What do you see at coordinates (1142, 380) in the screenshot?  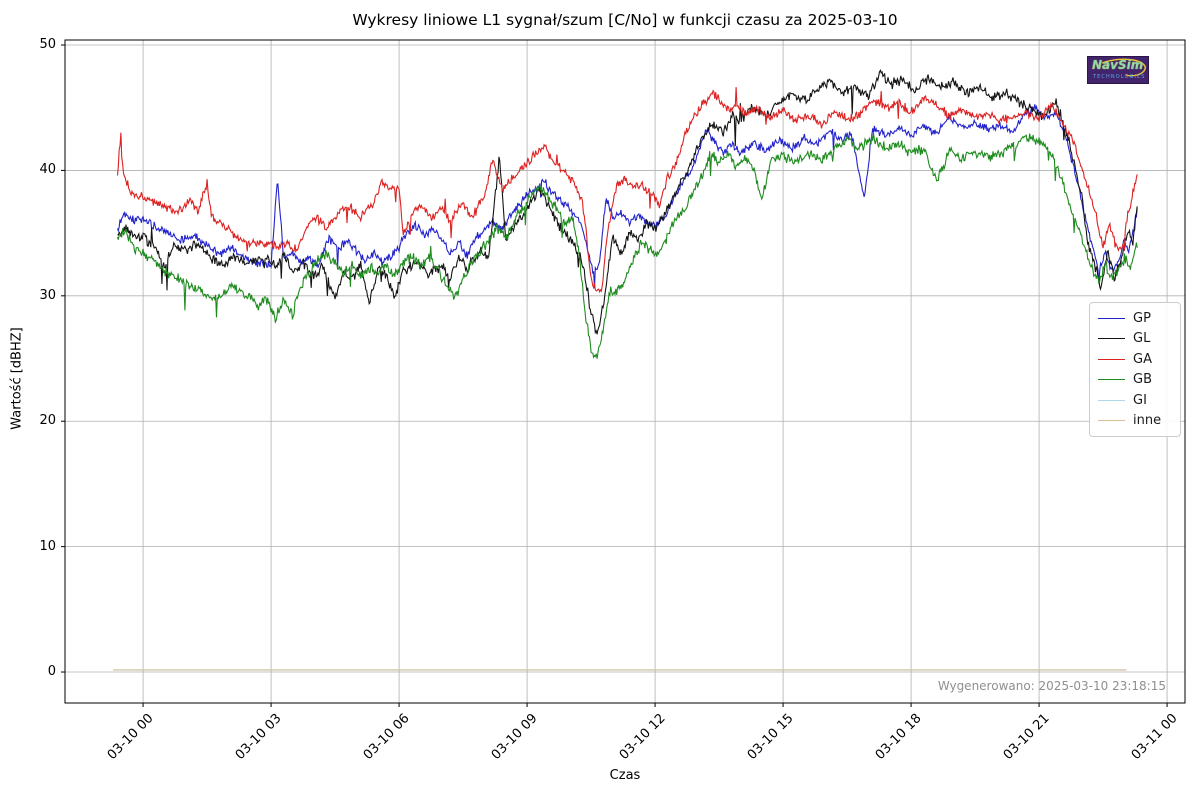 I see `legend-label: GB` at bounding box center [1142, 380].